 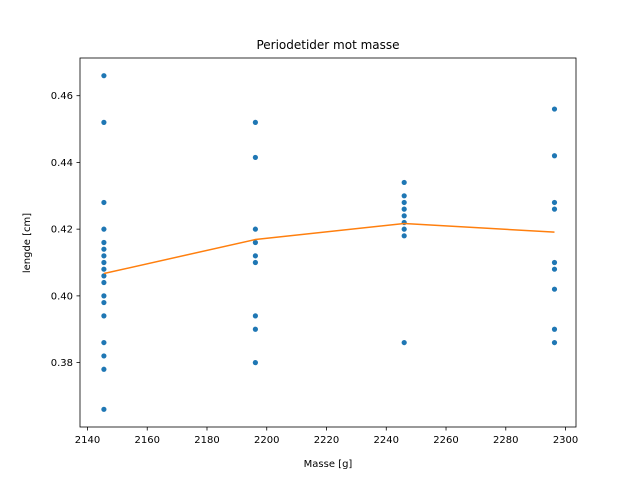 I want to click on x-tick-label: 2200, so click(x=266, y=440).